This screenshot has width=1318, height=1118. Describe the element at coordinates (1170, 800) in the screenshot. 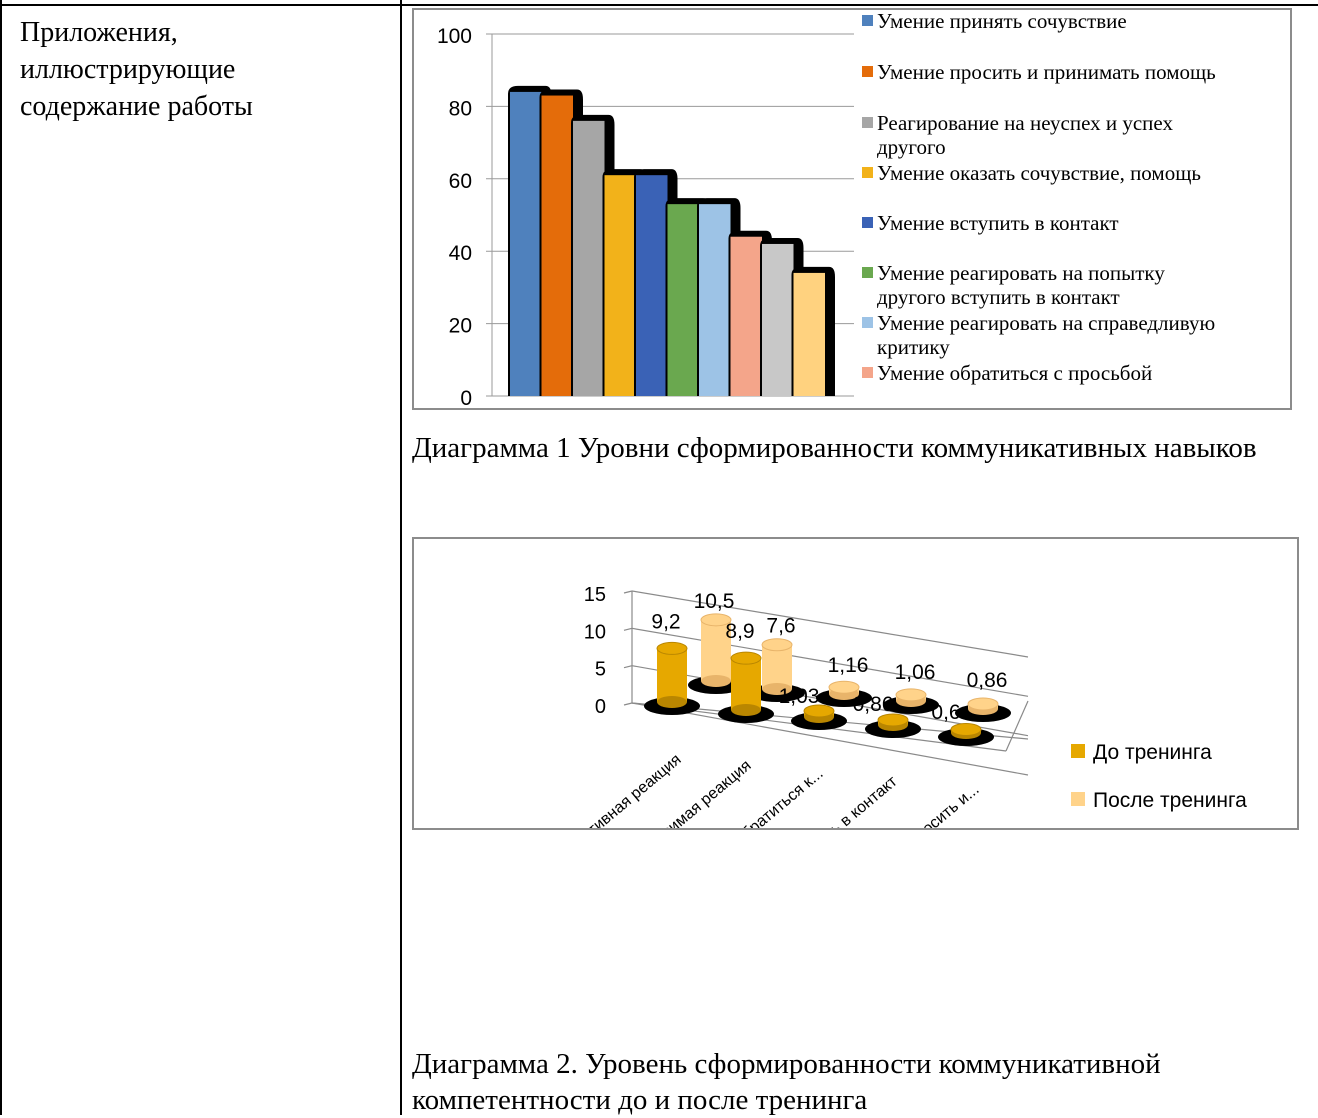

I see `chart2-legend-label: После тренинга` at that location.